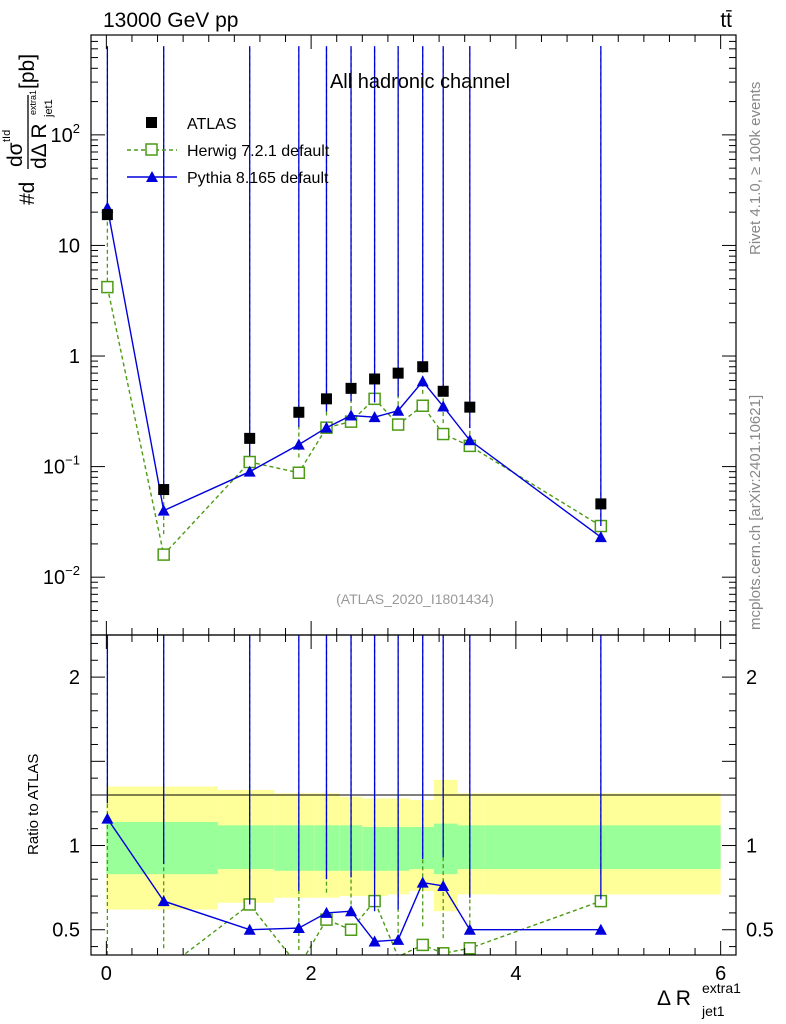  Describe the element at coordinates (674, 998) in the screenshot. I see `xlabel-main: Δ R` at that location.